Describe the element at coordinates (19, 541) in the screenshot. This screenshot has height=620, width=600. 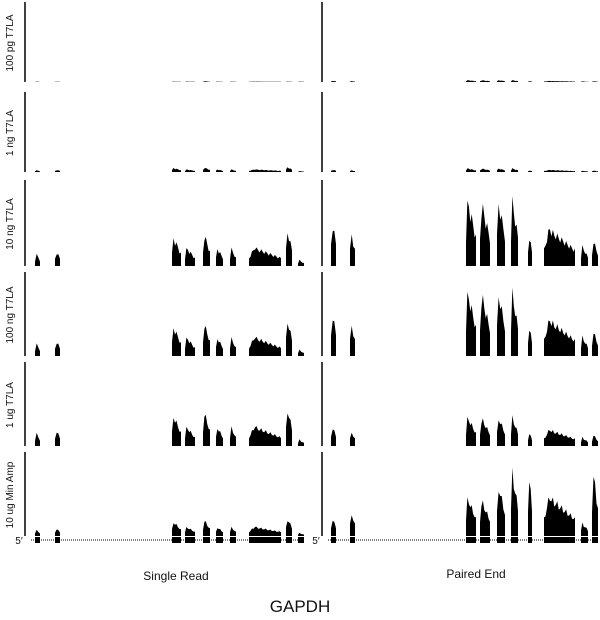
I see `gene-end-label: 5′` at that location.